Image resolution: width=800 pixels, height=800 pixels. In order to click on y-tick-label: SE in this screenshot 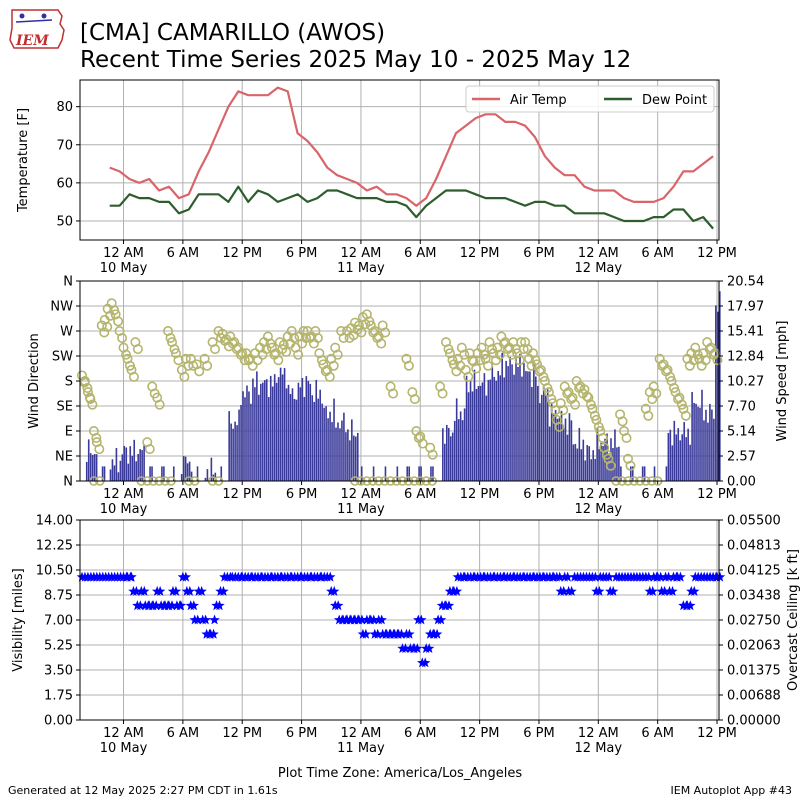, I will do `click(65, 407)`.